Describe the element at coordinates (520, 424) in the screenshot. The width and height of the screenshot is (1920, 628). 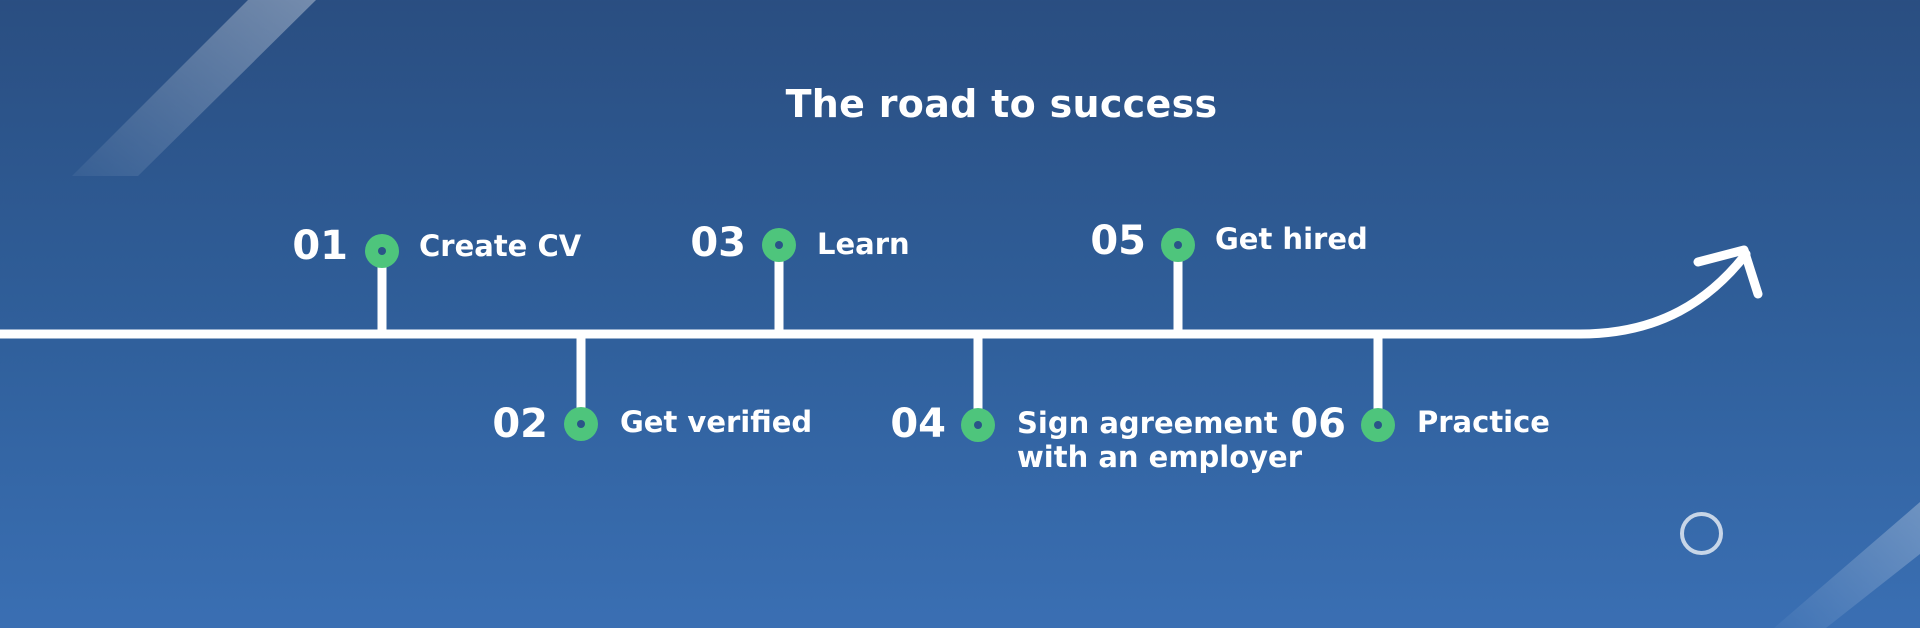
I see `step-number: 02` at that location.